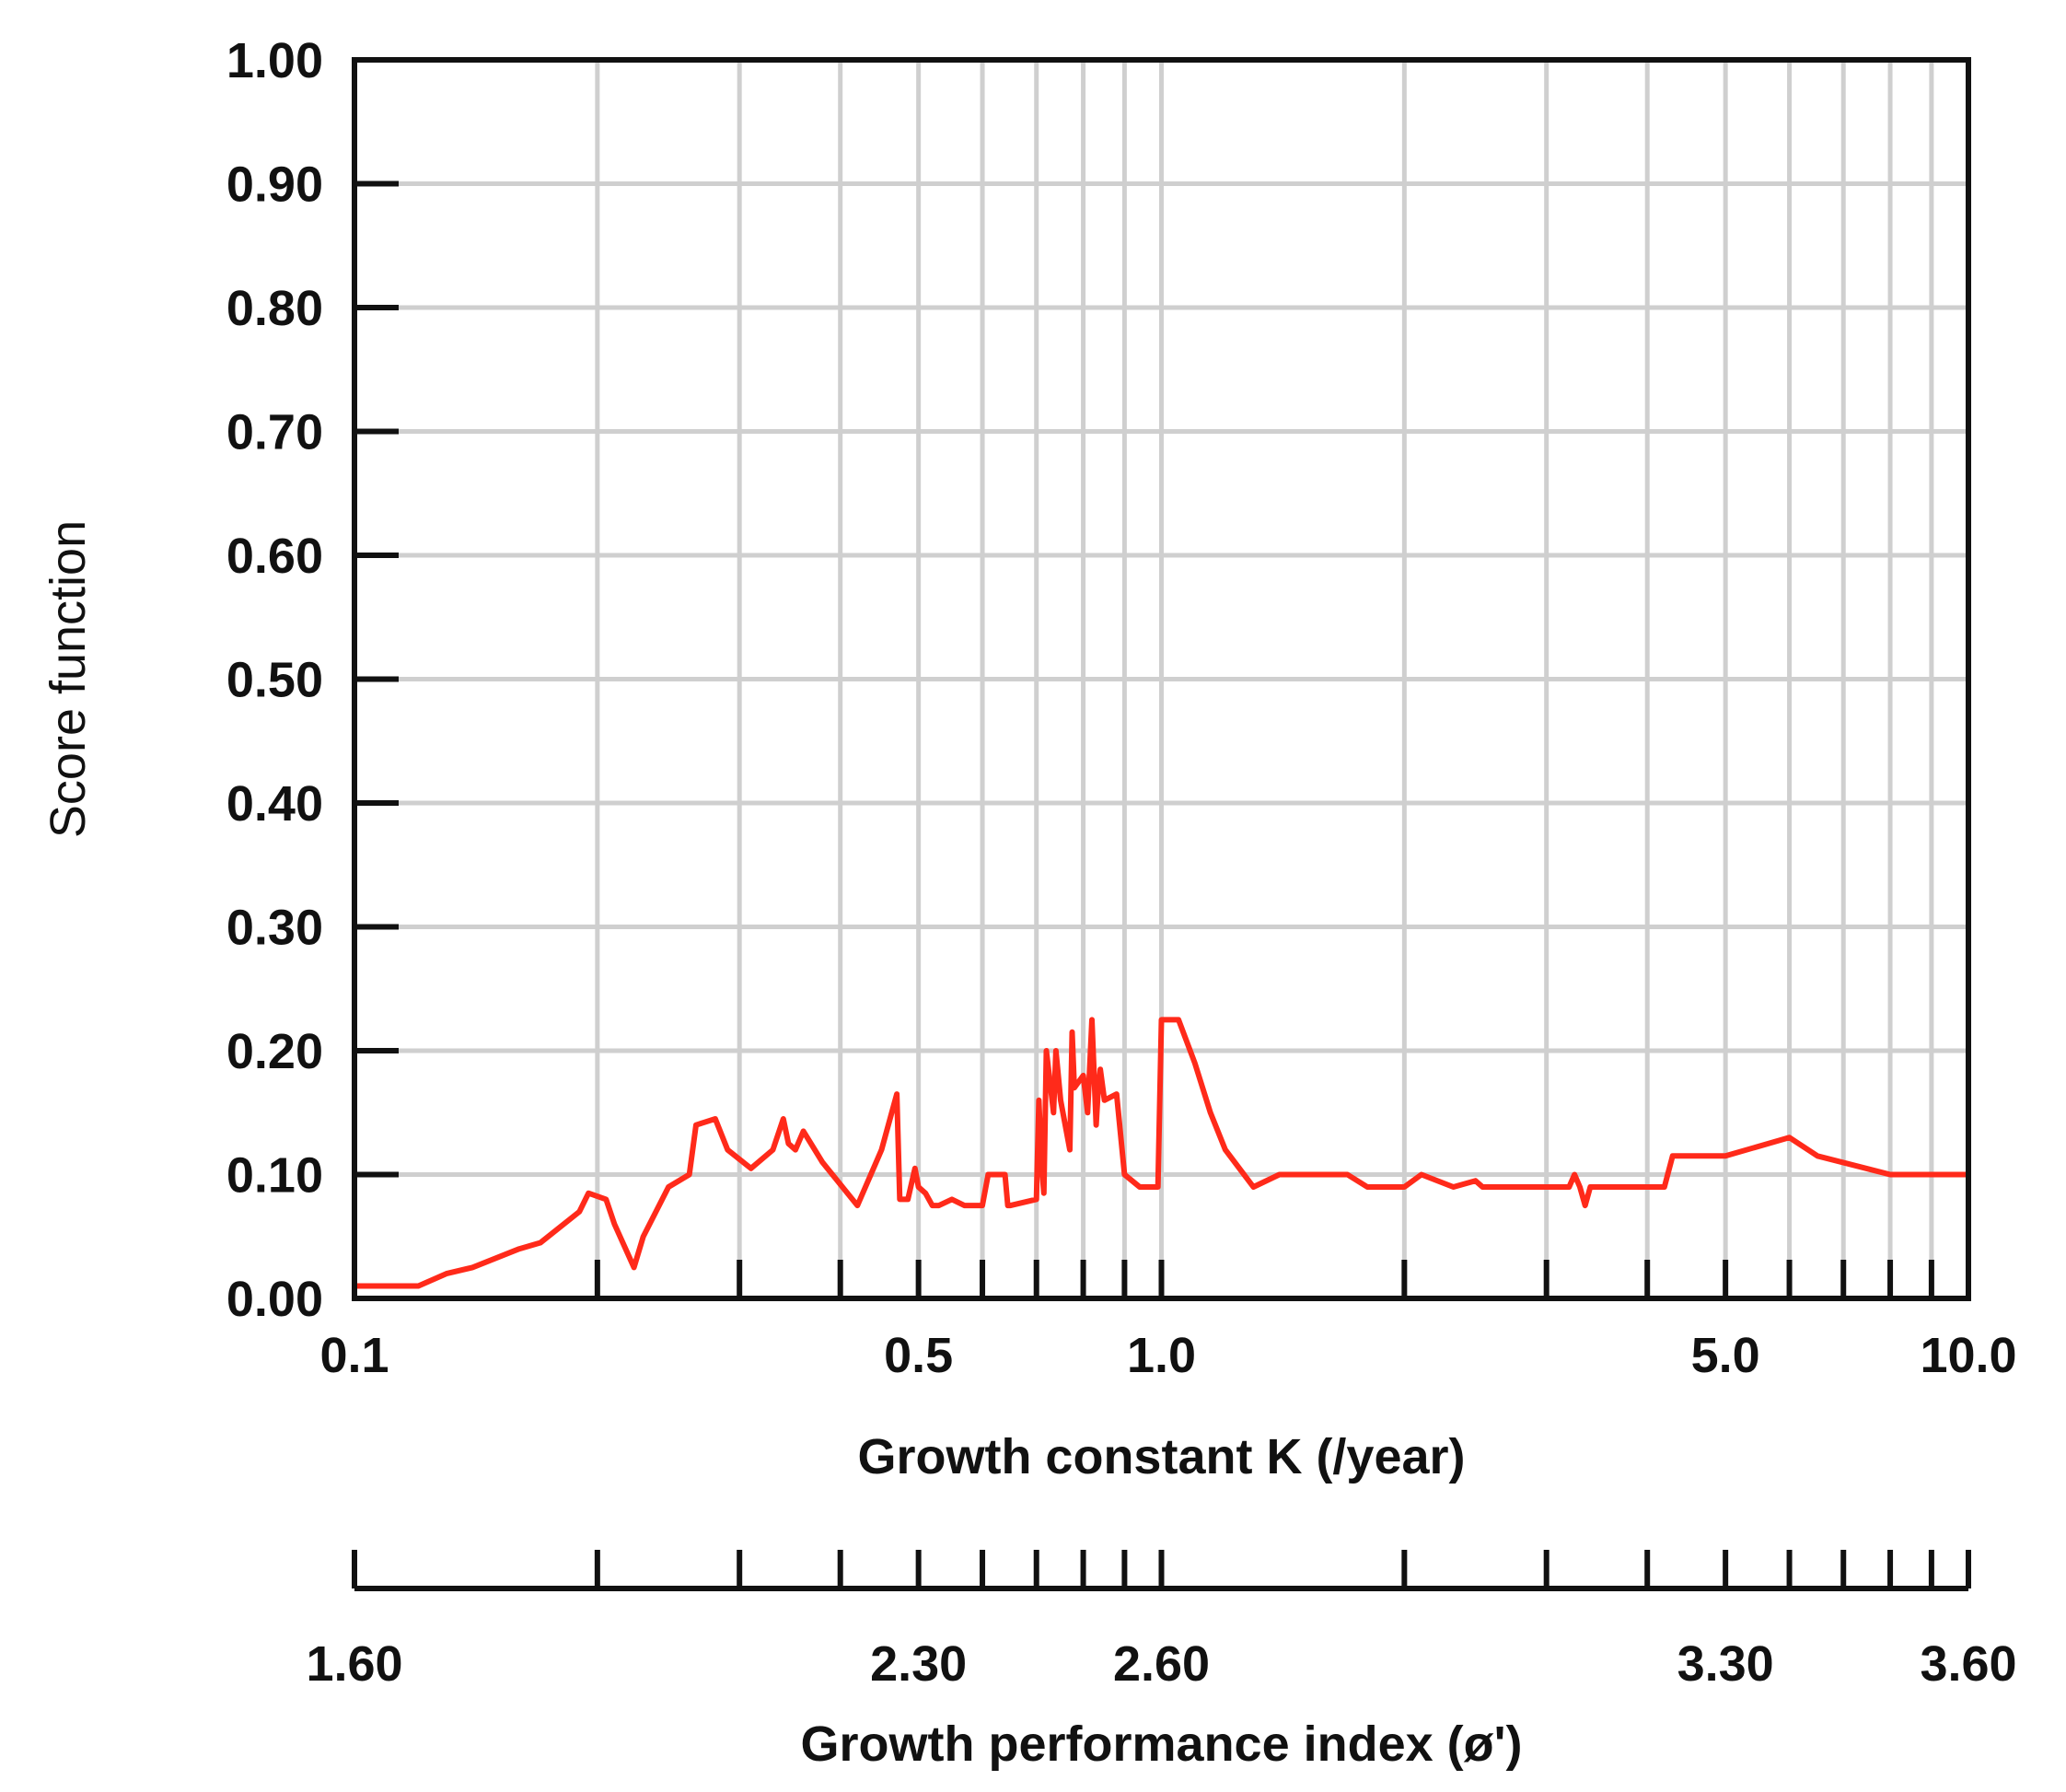 This screenshot has width=2066, height=1792. I want to click on y-tick-label: 0.40, so click(274, 804).